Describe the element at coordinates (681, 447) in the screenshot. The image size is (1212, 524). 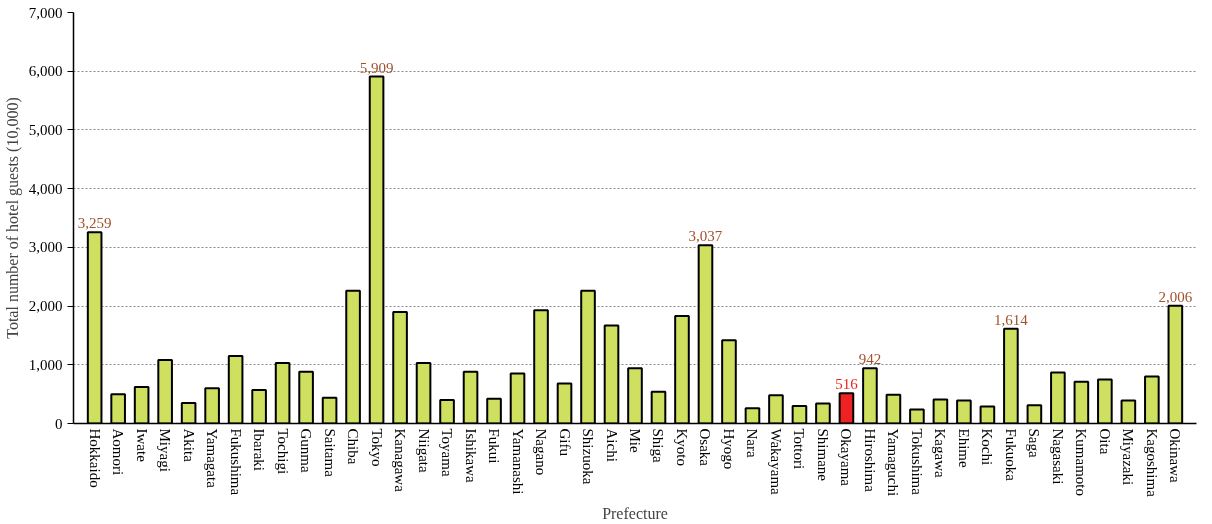
I see `x-tick-label: Kyoto` at that location.